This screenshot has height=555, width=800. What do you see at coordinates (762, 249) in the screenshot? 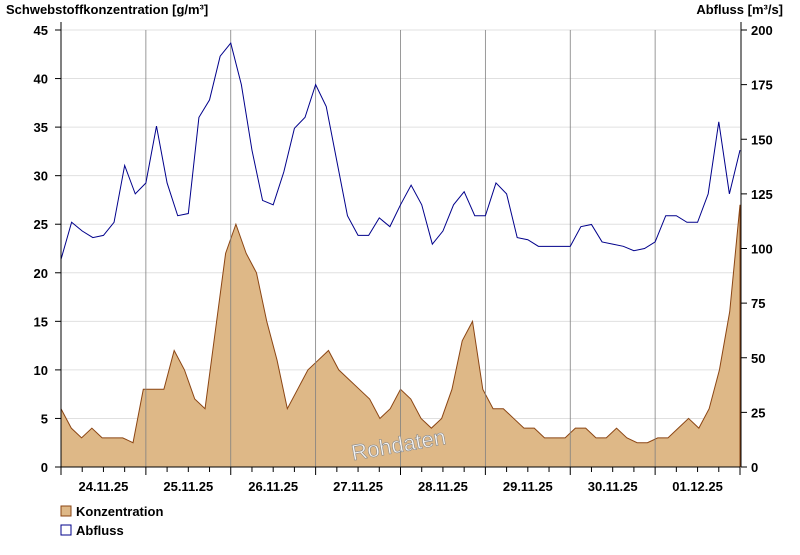
I see `right-tick-label: 100` at bounding box center [762, 249].